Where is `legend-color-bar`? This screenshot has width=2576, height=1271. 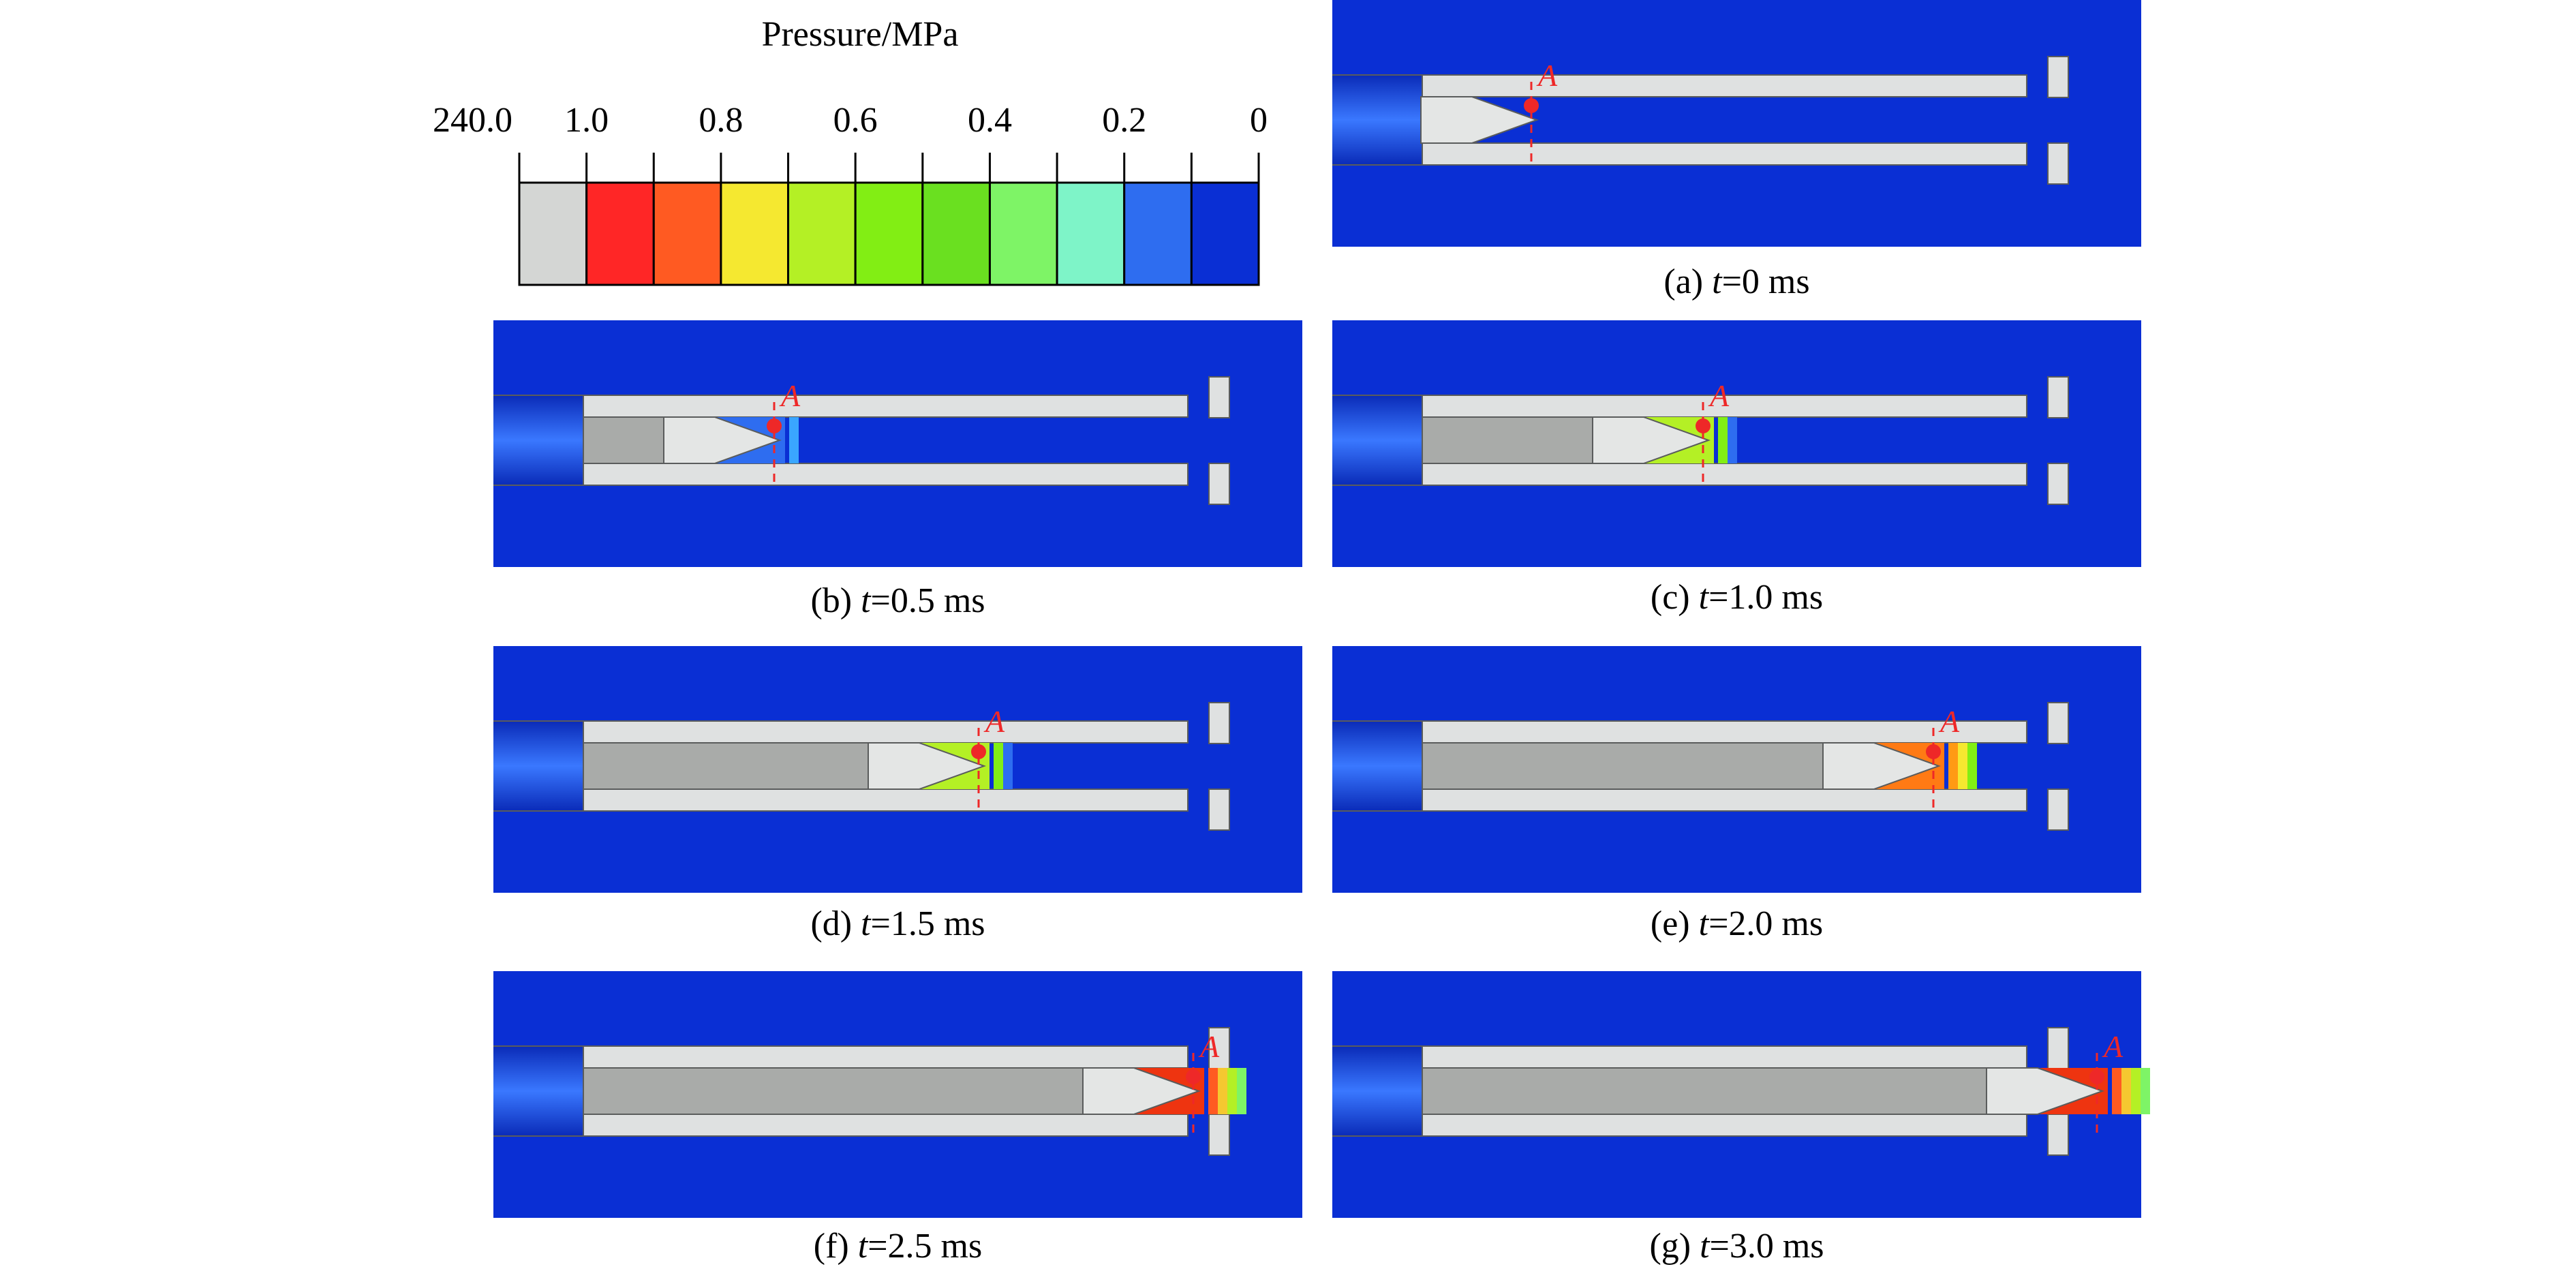 legend-color-bar is located at coordinates (889, 219).